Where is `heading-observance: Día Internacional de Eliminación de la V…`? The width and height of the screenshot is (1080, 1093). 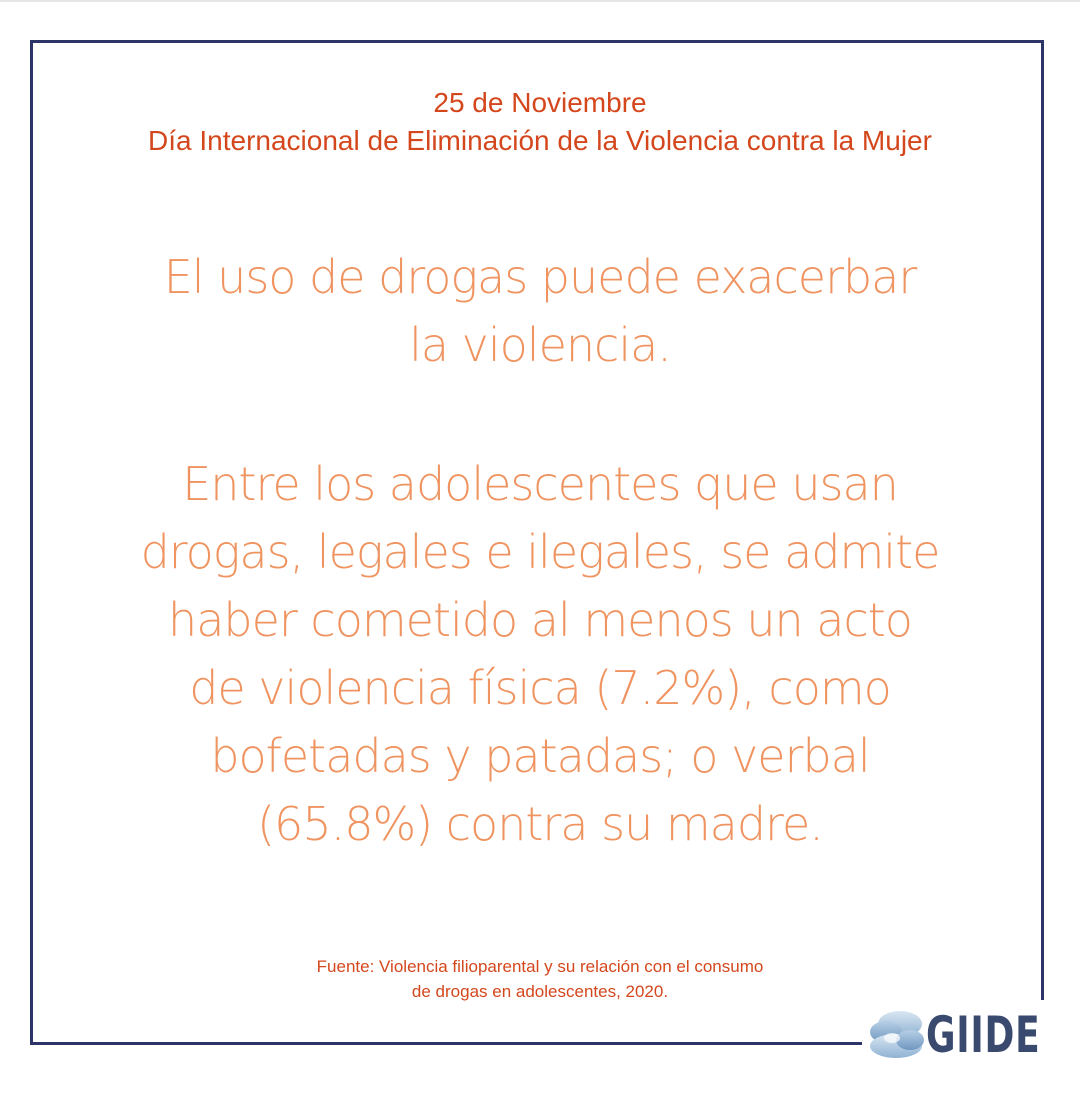
heading-observance: Día Internacional de Eliminación de la V… is located at coordinates (540, 140).